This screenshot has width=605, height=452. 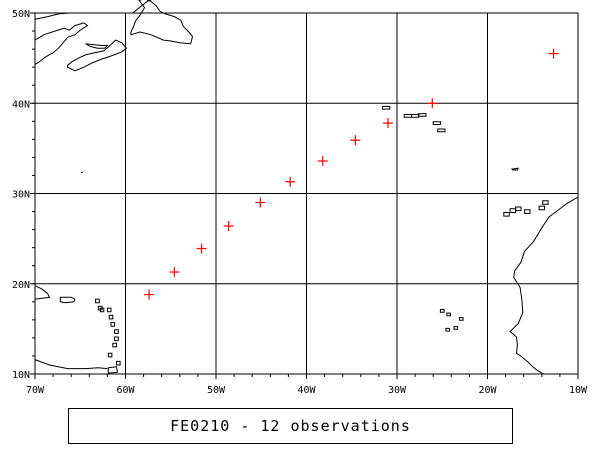 I want to click on caption-text: FE0210 - 12 observations, so click(x=290, y=426).